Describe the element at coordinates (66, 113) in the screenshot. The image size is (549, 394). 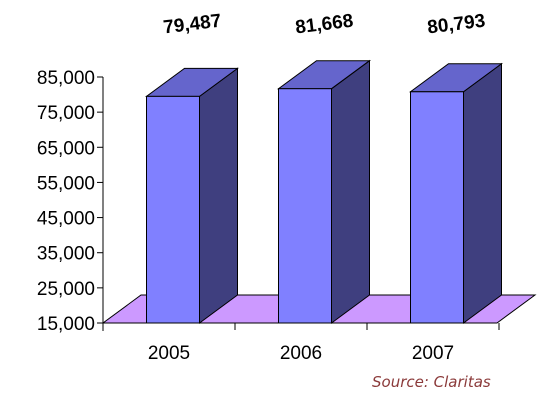
I see `y-tick-label: 75,000` at that location.